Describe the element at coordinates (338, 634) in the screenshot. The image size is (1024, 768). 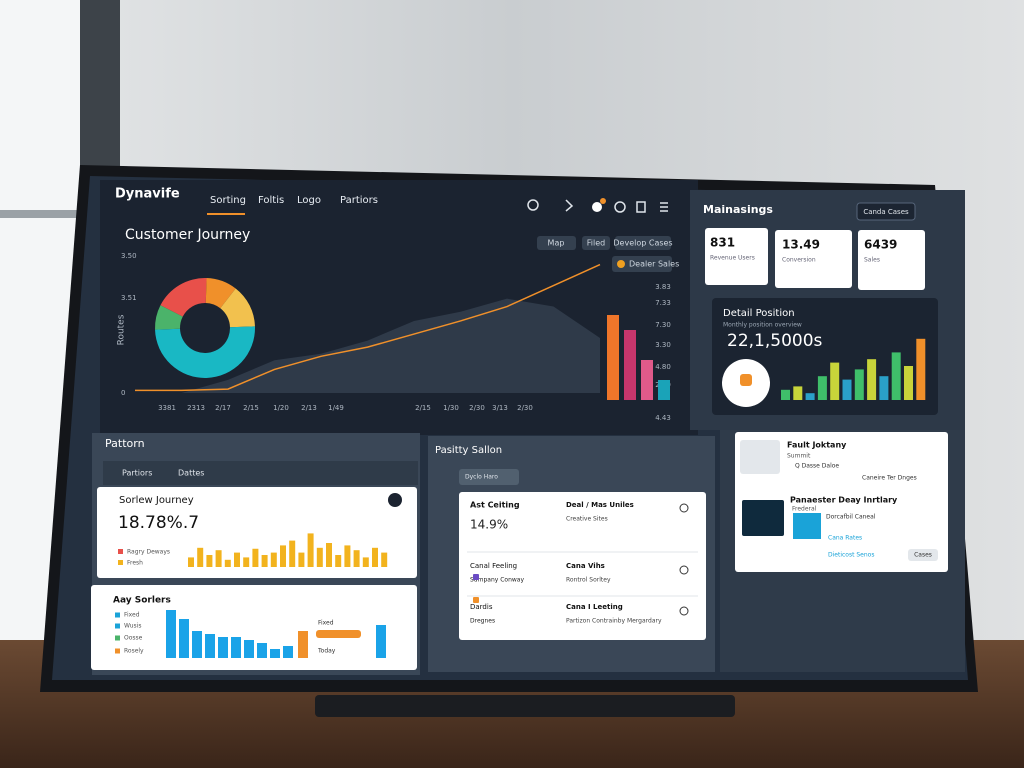
I see `tag` at that location.